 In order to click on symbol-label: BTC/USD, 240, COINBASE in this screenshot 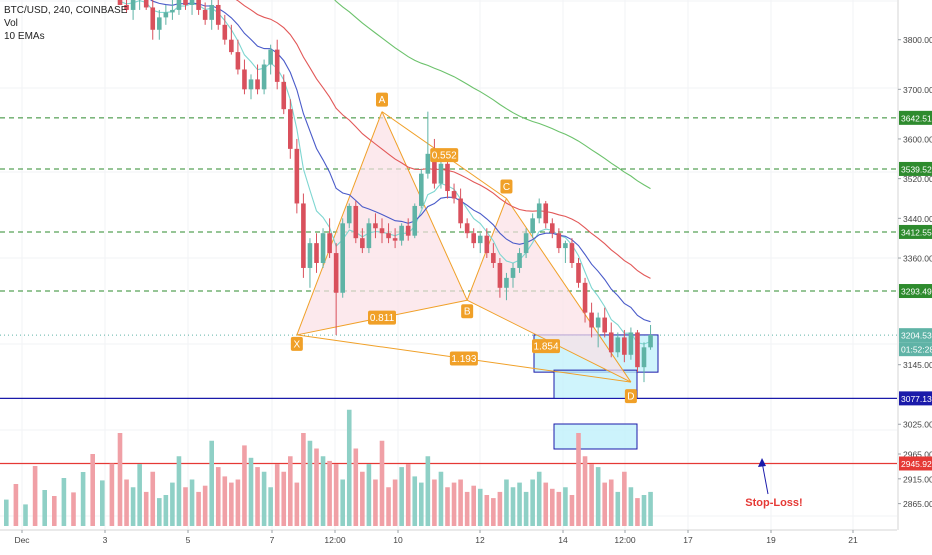, I will do `click(65, 10)`.